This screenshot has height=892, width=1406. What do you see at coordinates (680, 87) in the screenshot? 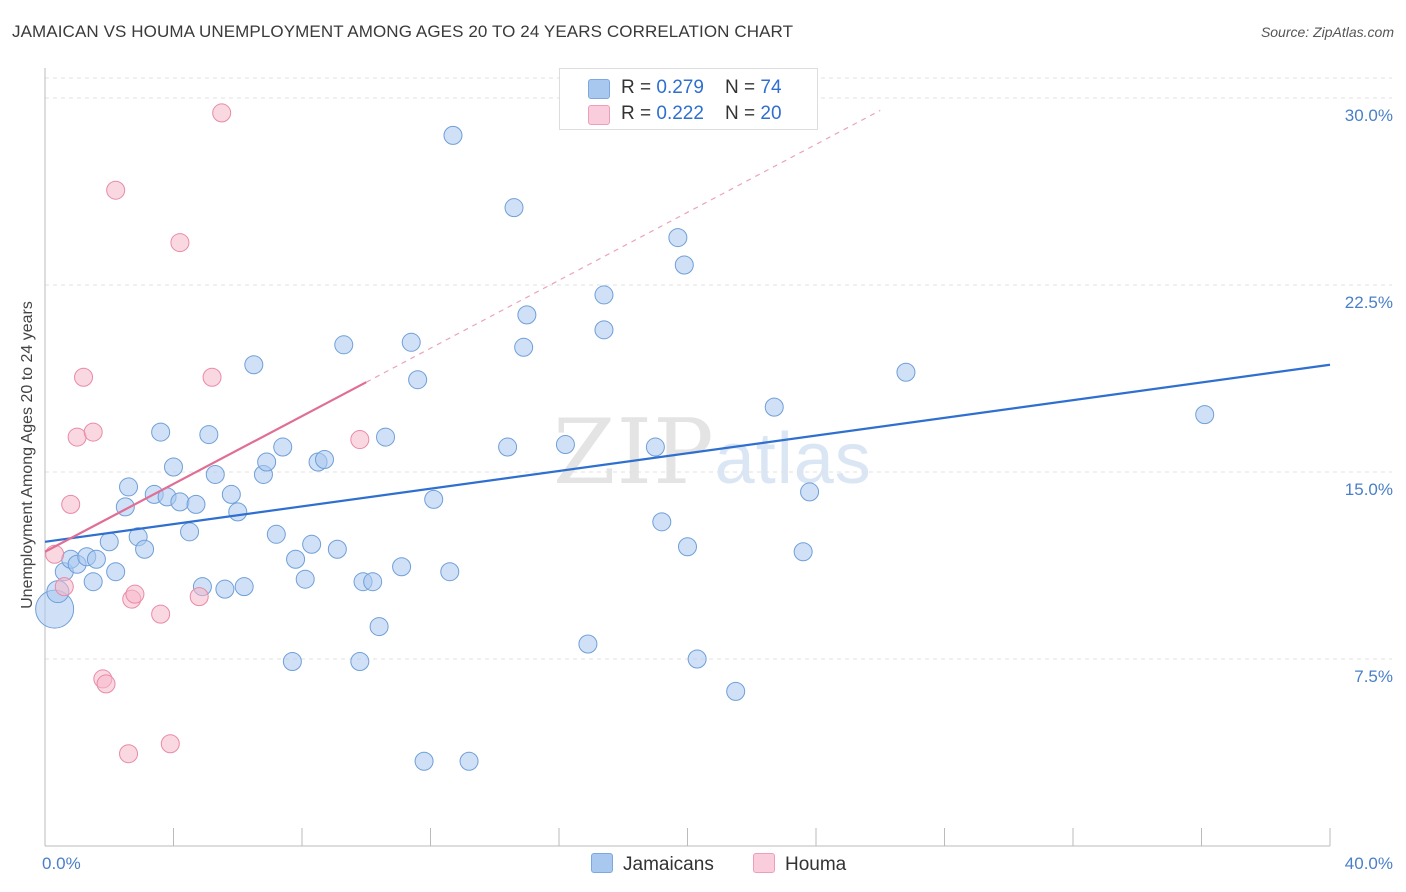
I see `r-value: 0.279` at bounding box center [680, 87].